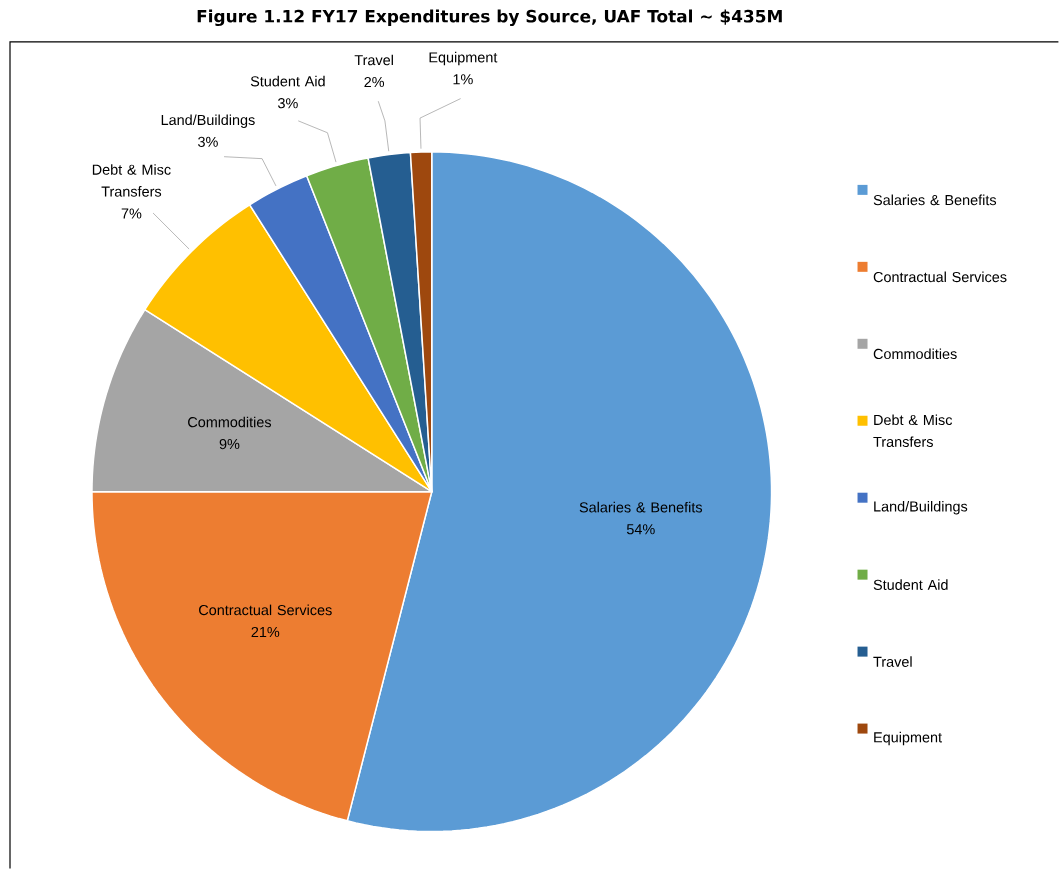  What do you see at coordinates (913, 430) in the screenshot?
I see `legend-label: Debt & Misc Transfers` at bounding box center [913, 430].